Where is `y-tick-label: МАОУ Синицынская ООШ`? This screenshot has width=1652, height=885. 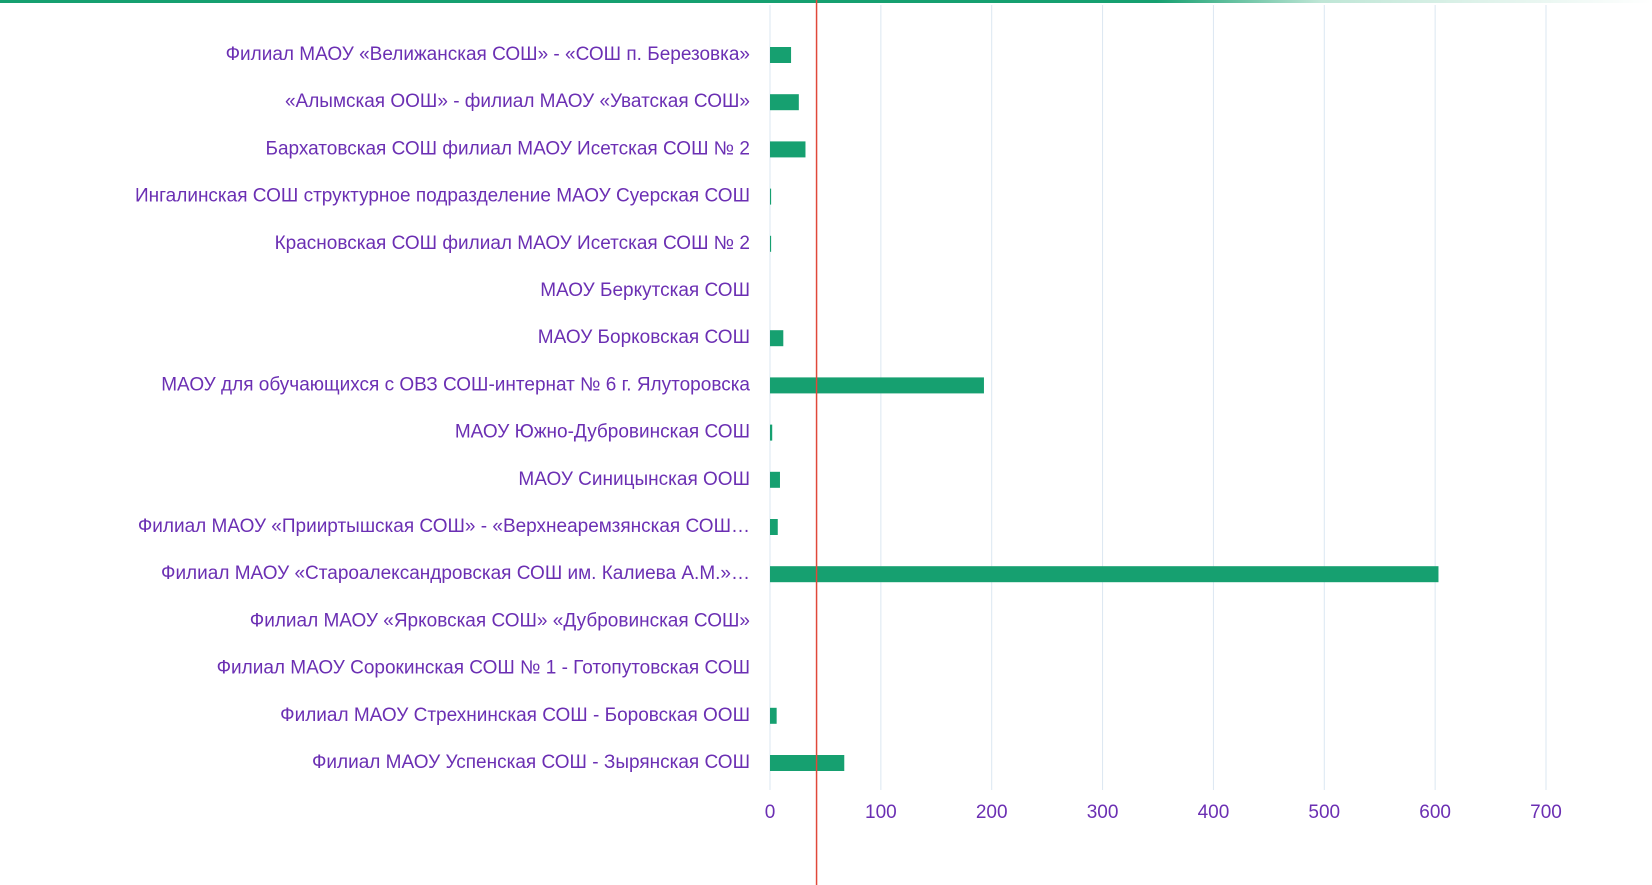
y-tick-label: МАОУ Синицынская ООШ is located at coordinates (634, 479).